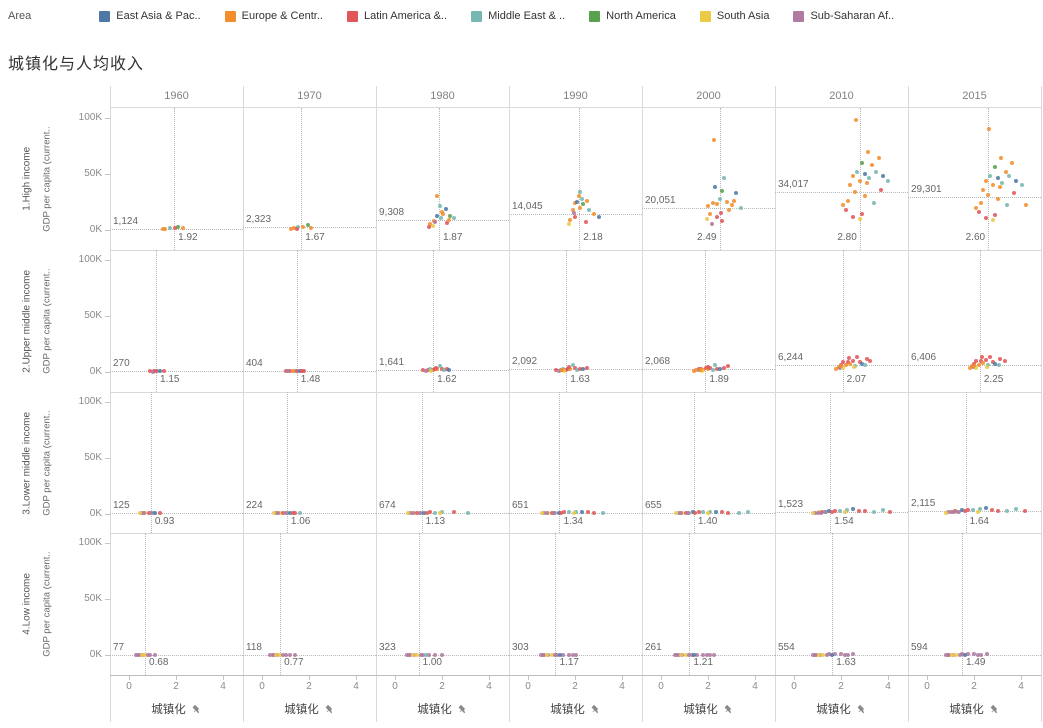 The height and width of the screenshot is (728, 1043). What do you see at coordinates (575, 179) in the screenshot?
I see `scatter-pane: 14,045 2.18` at bounding box center [575, 179].